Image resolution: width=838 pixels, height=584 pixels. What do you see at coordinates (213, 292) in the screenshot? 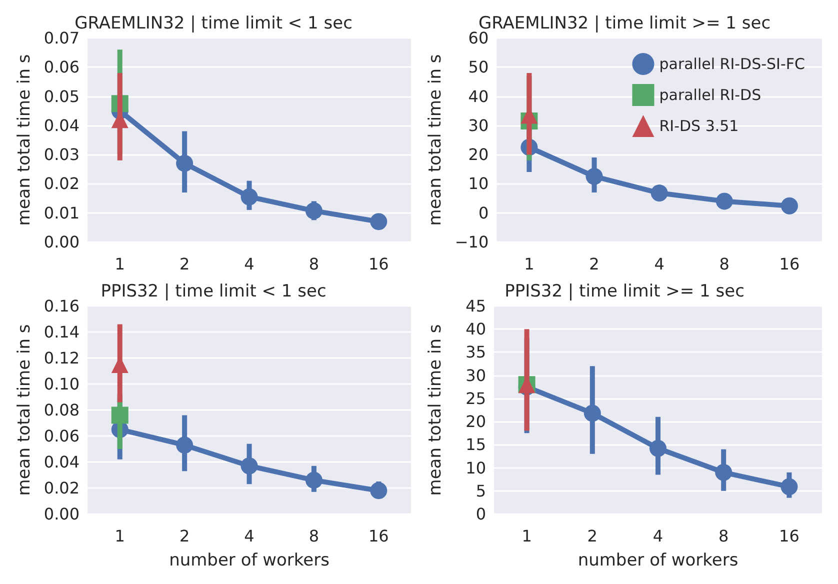
I see `chart-title: PPIS32 | time limit < 1 sec` at bounding box center [213, 292].